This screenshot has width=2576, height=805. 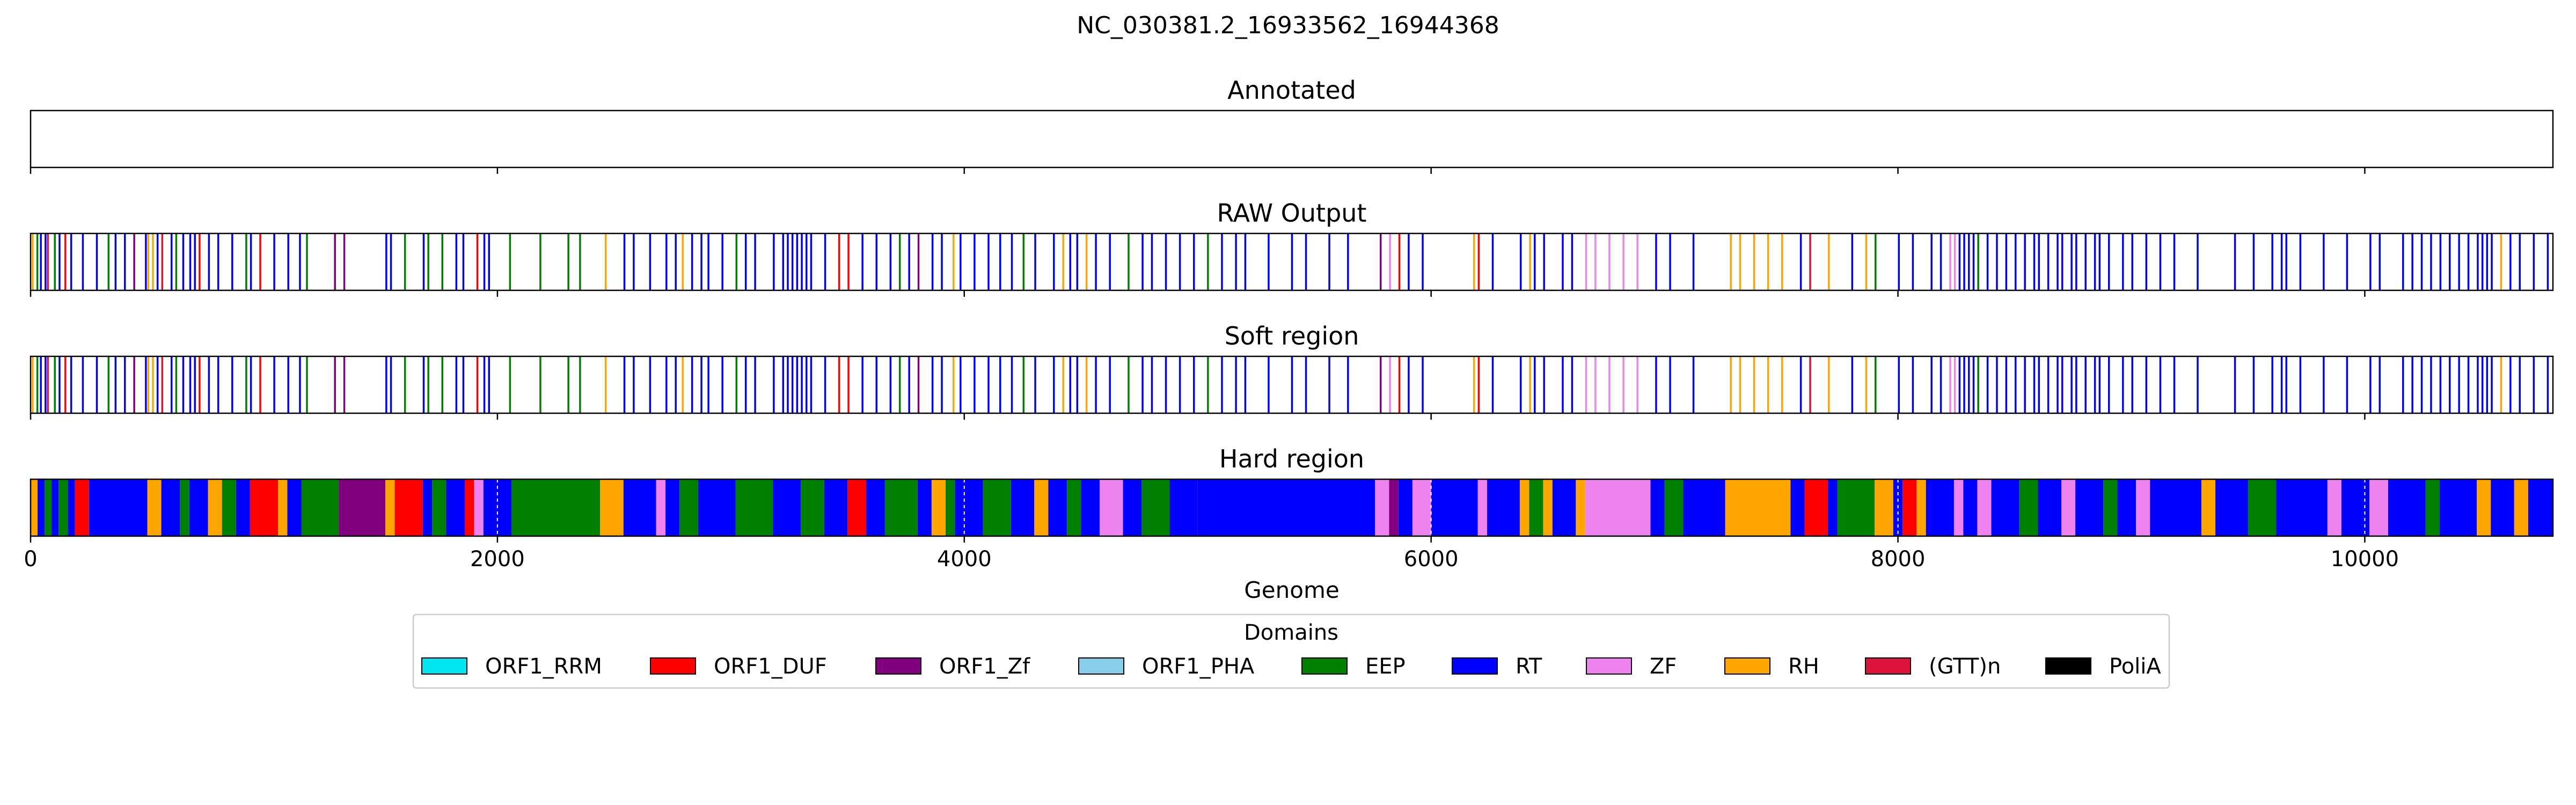 I want to click on panel-title: RAW Output, so click(x=1292, y=213).